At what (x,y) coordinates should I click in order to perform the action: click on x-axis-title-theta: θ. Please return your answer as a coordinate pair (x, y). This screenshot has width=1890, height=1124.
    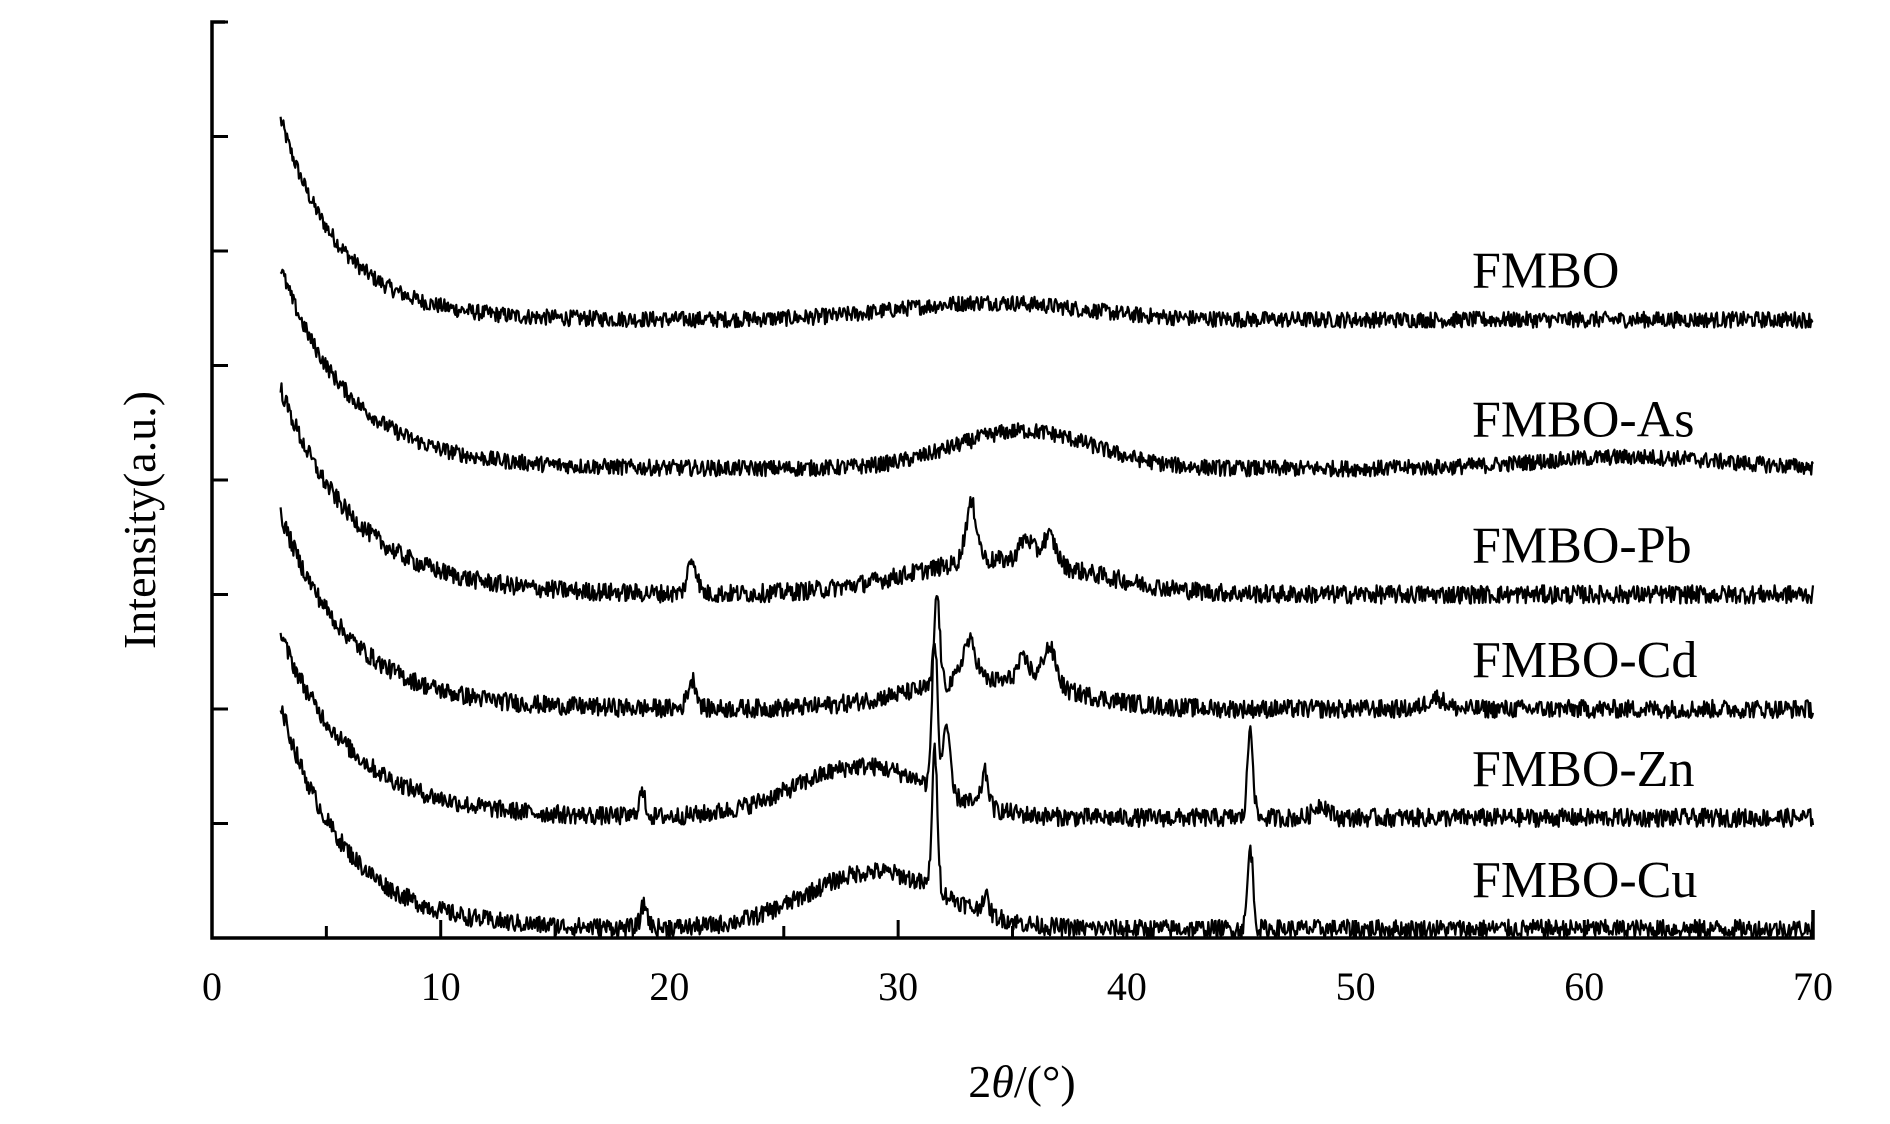
    Looking at the image, I should click on (1002, 1081).